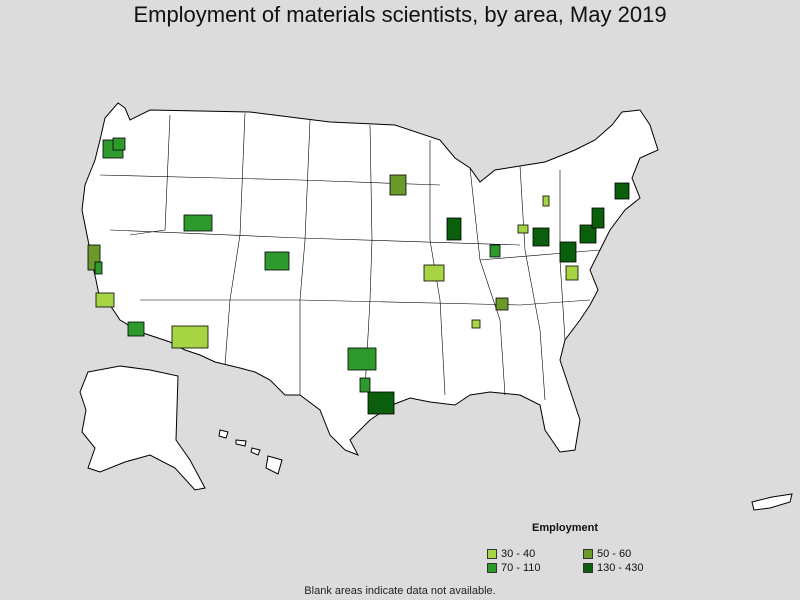 The image size is (800, 600). What do you see at coordinates (98, 268) in the screenshot?
I see `area-san-jose` at bounding box center [98, 268].